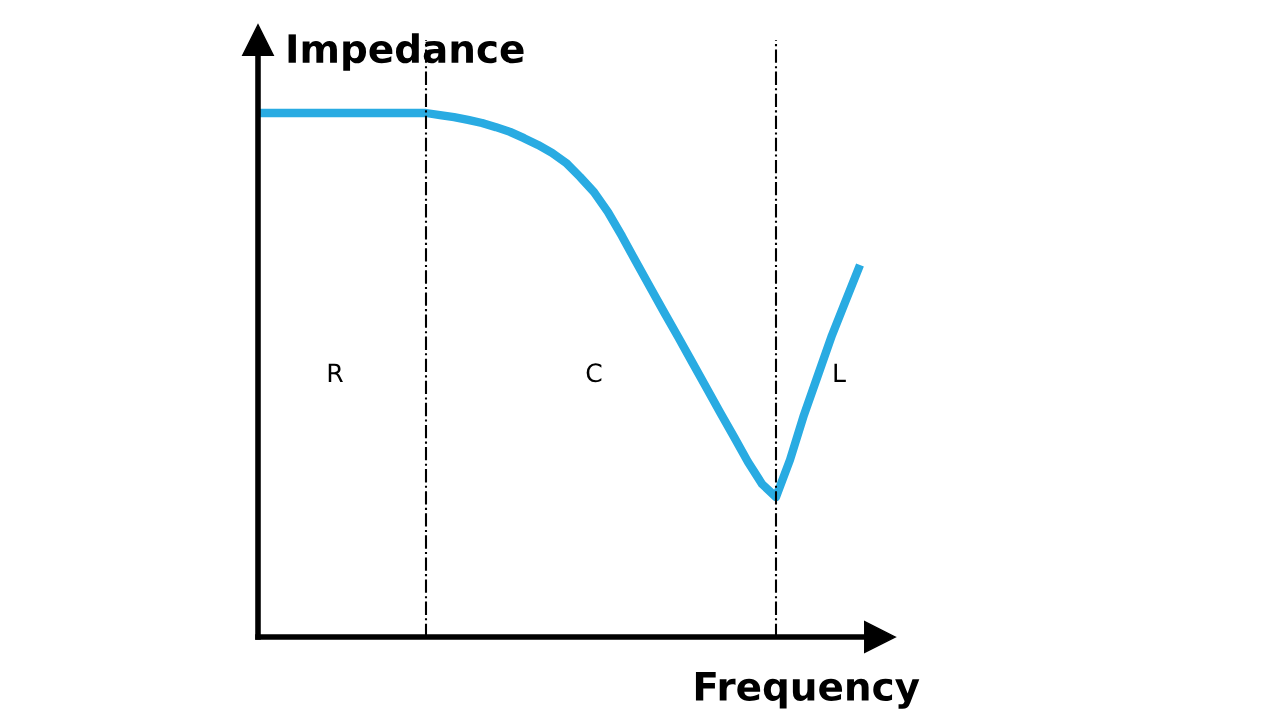  Describe the element at coordinates (335, 372) in the screenshot. I see `annotation: R` at that location.